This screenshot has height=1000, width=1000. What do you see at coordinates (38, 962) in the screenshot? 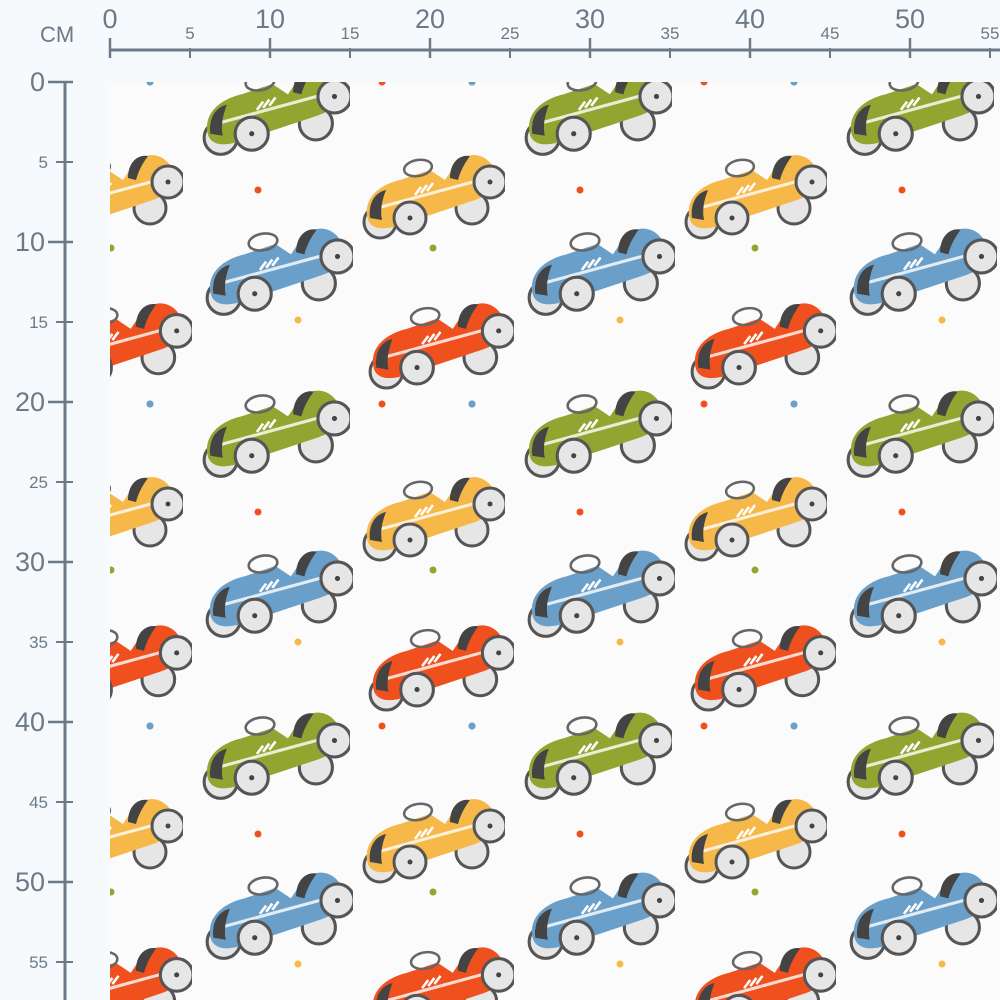
I see `left-minor-label: 55` at bounding box center [38, 962].